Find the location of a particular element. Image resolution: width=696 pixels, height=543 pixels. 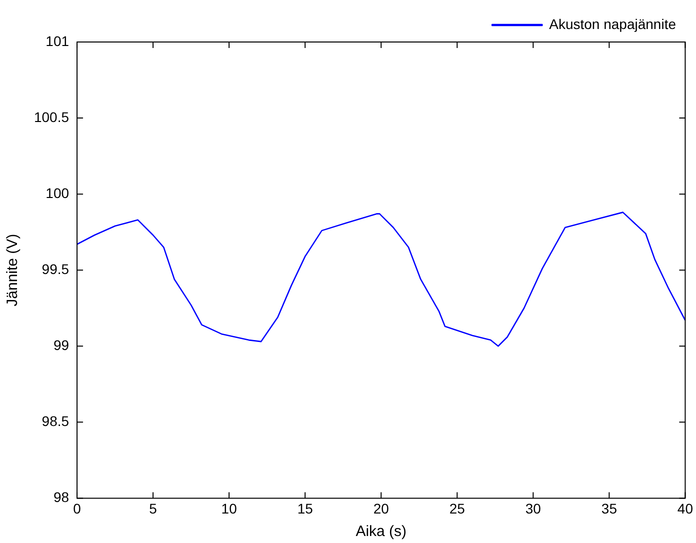

x-tick-label: 5 is located at coordinates (153, 508).